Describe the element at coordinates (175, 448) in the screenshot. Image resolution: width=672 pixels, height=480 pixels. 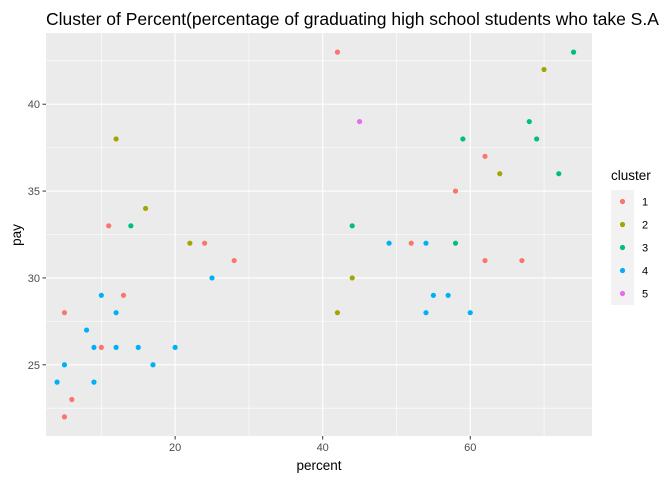
I see `x-tick-label: 20` at that location.